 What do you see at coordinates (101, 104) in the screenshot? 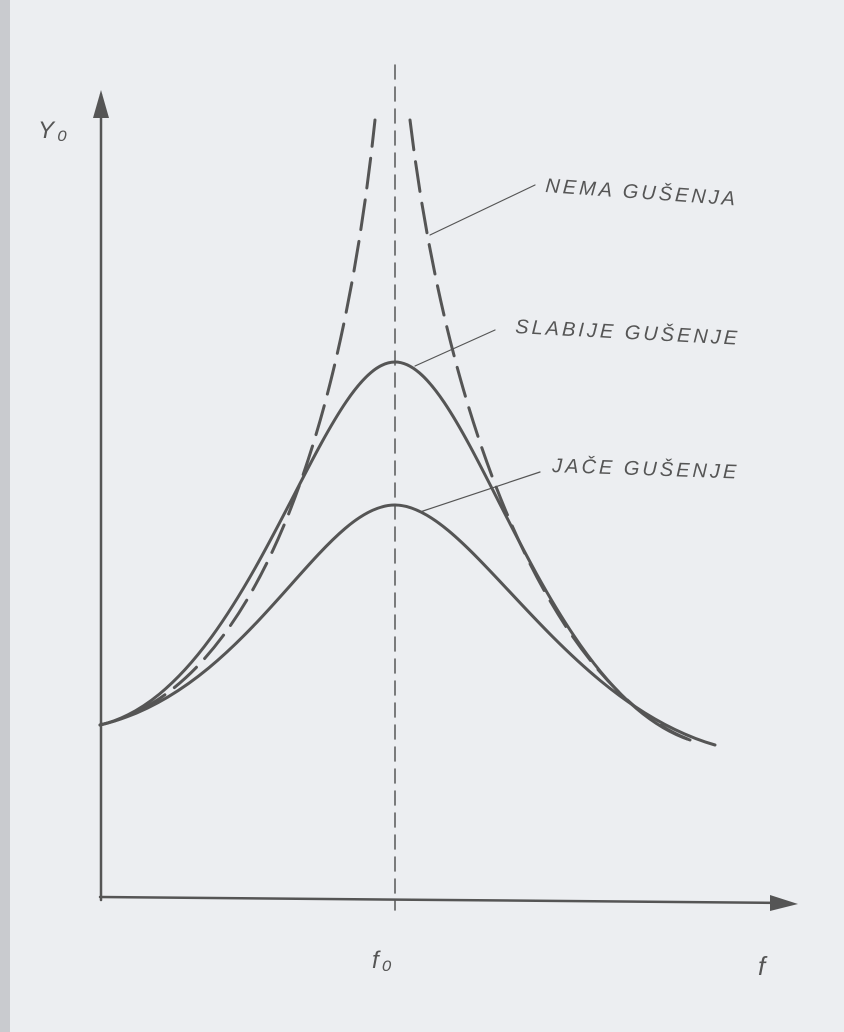
I see `y-arrow` at bounding box center [101, 104].